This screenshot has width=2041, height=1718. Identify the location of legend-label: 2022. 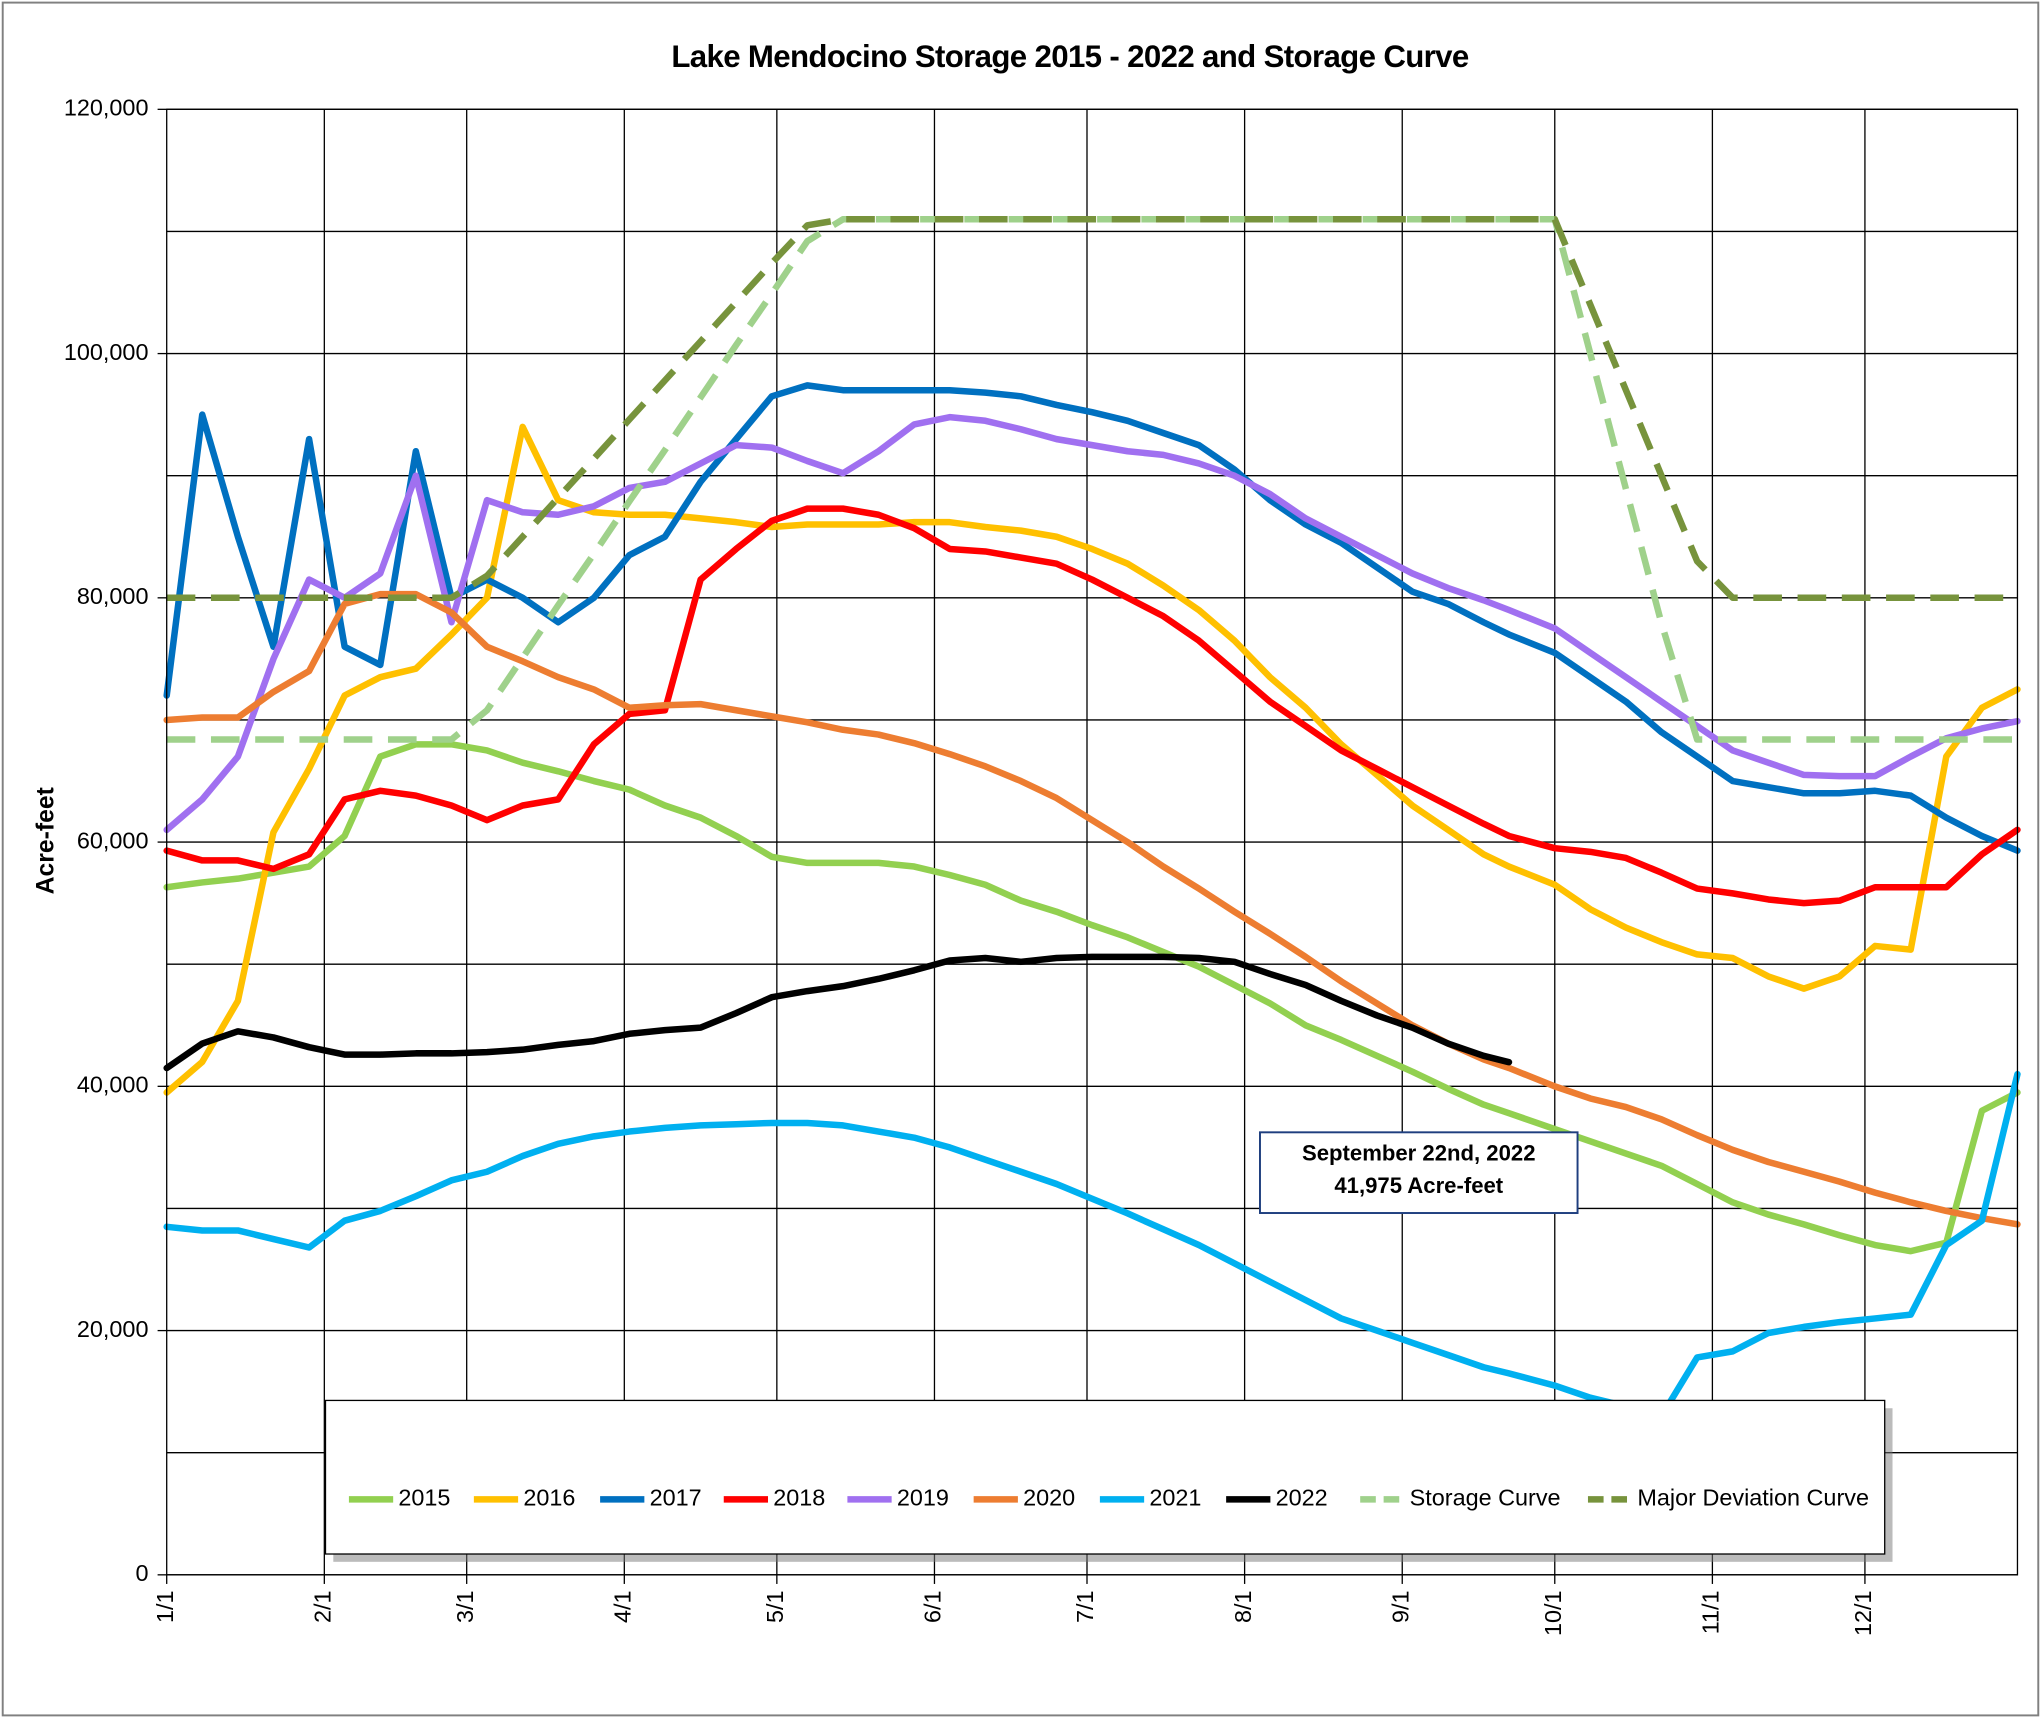
(1302, 1498).